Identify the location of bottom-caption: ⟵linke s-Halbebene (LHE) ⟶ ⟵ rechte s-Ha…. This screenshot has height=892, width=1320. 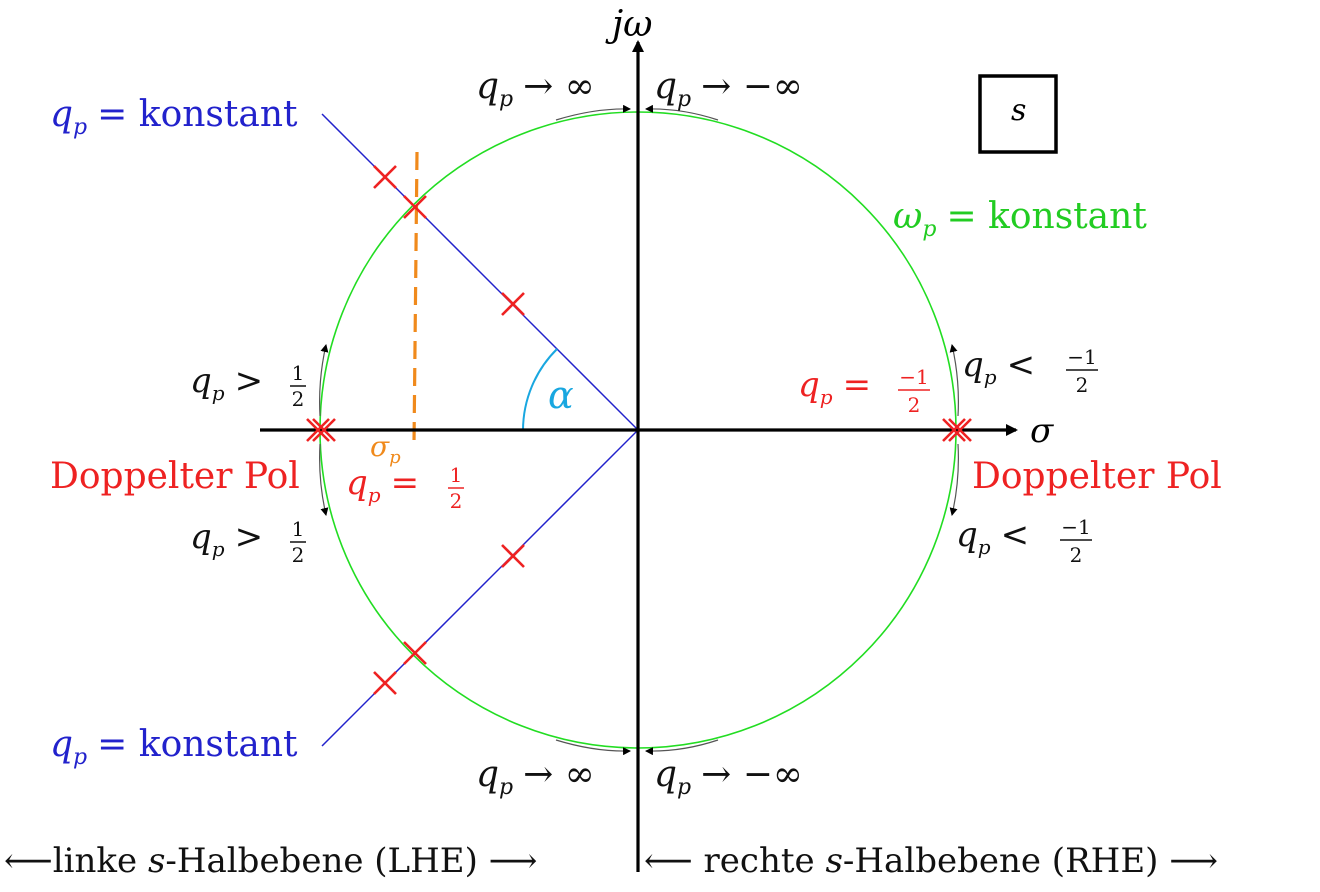
(611, 861).